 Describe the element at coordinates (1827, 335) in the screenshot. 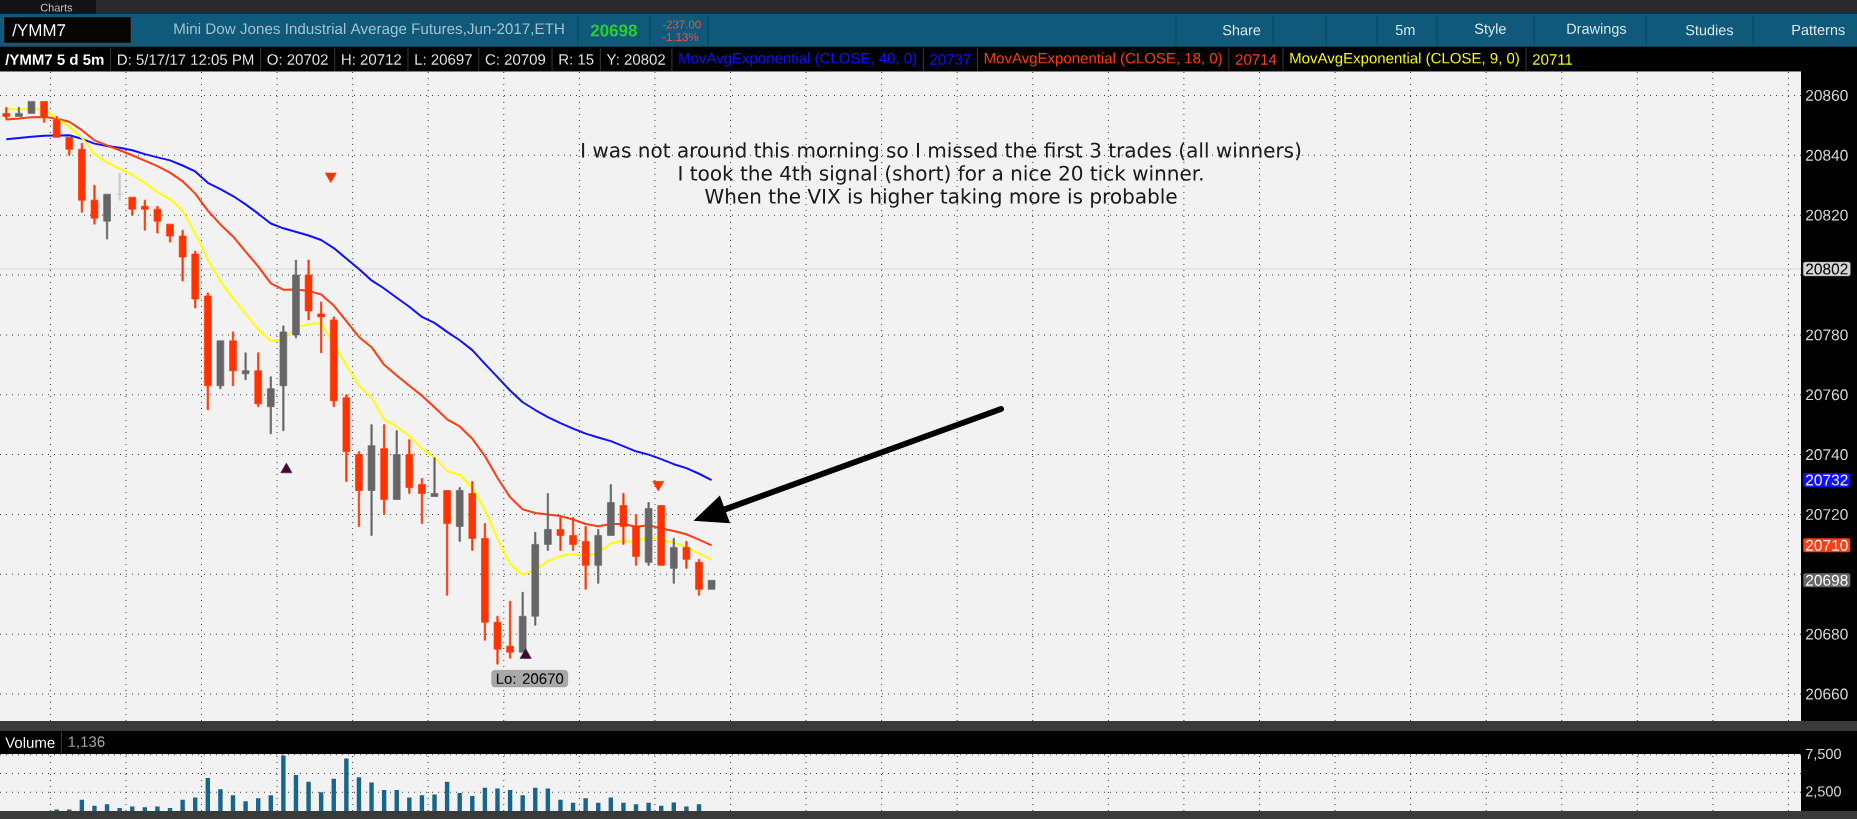

I see `y-tick-label: 20780` at that location.